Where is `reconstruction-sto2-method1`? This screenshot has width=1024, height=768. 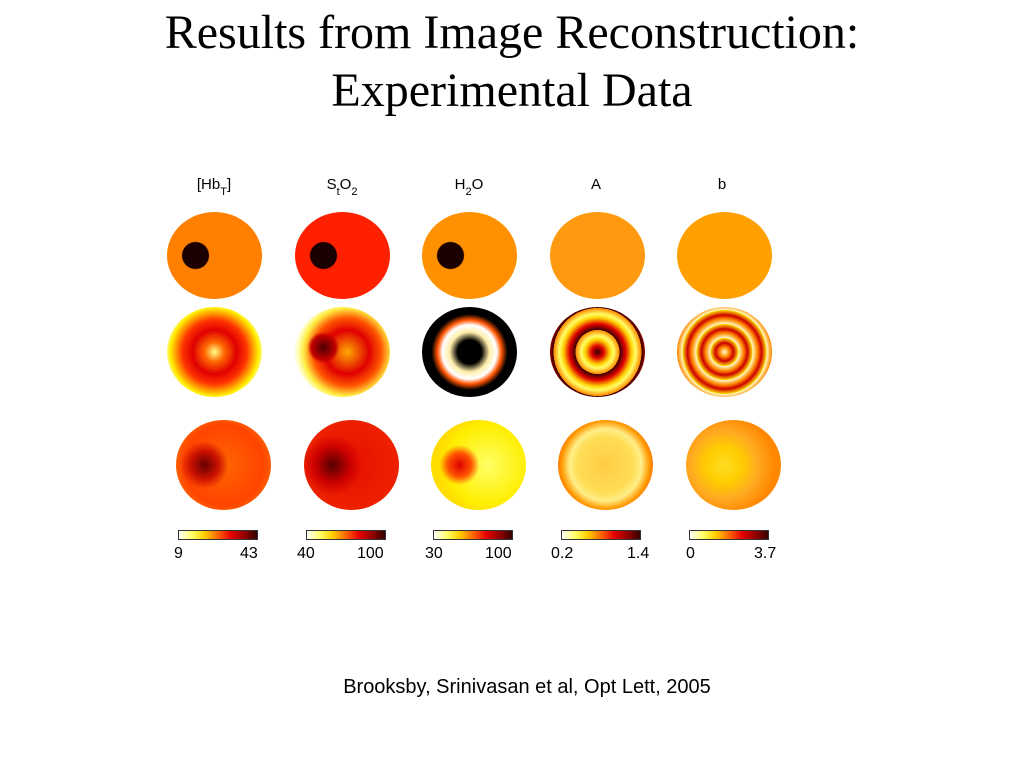 reconstruction-sto2-method1 is located at coordinates (342, 352).